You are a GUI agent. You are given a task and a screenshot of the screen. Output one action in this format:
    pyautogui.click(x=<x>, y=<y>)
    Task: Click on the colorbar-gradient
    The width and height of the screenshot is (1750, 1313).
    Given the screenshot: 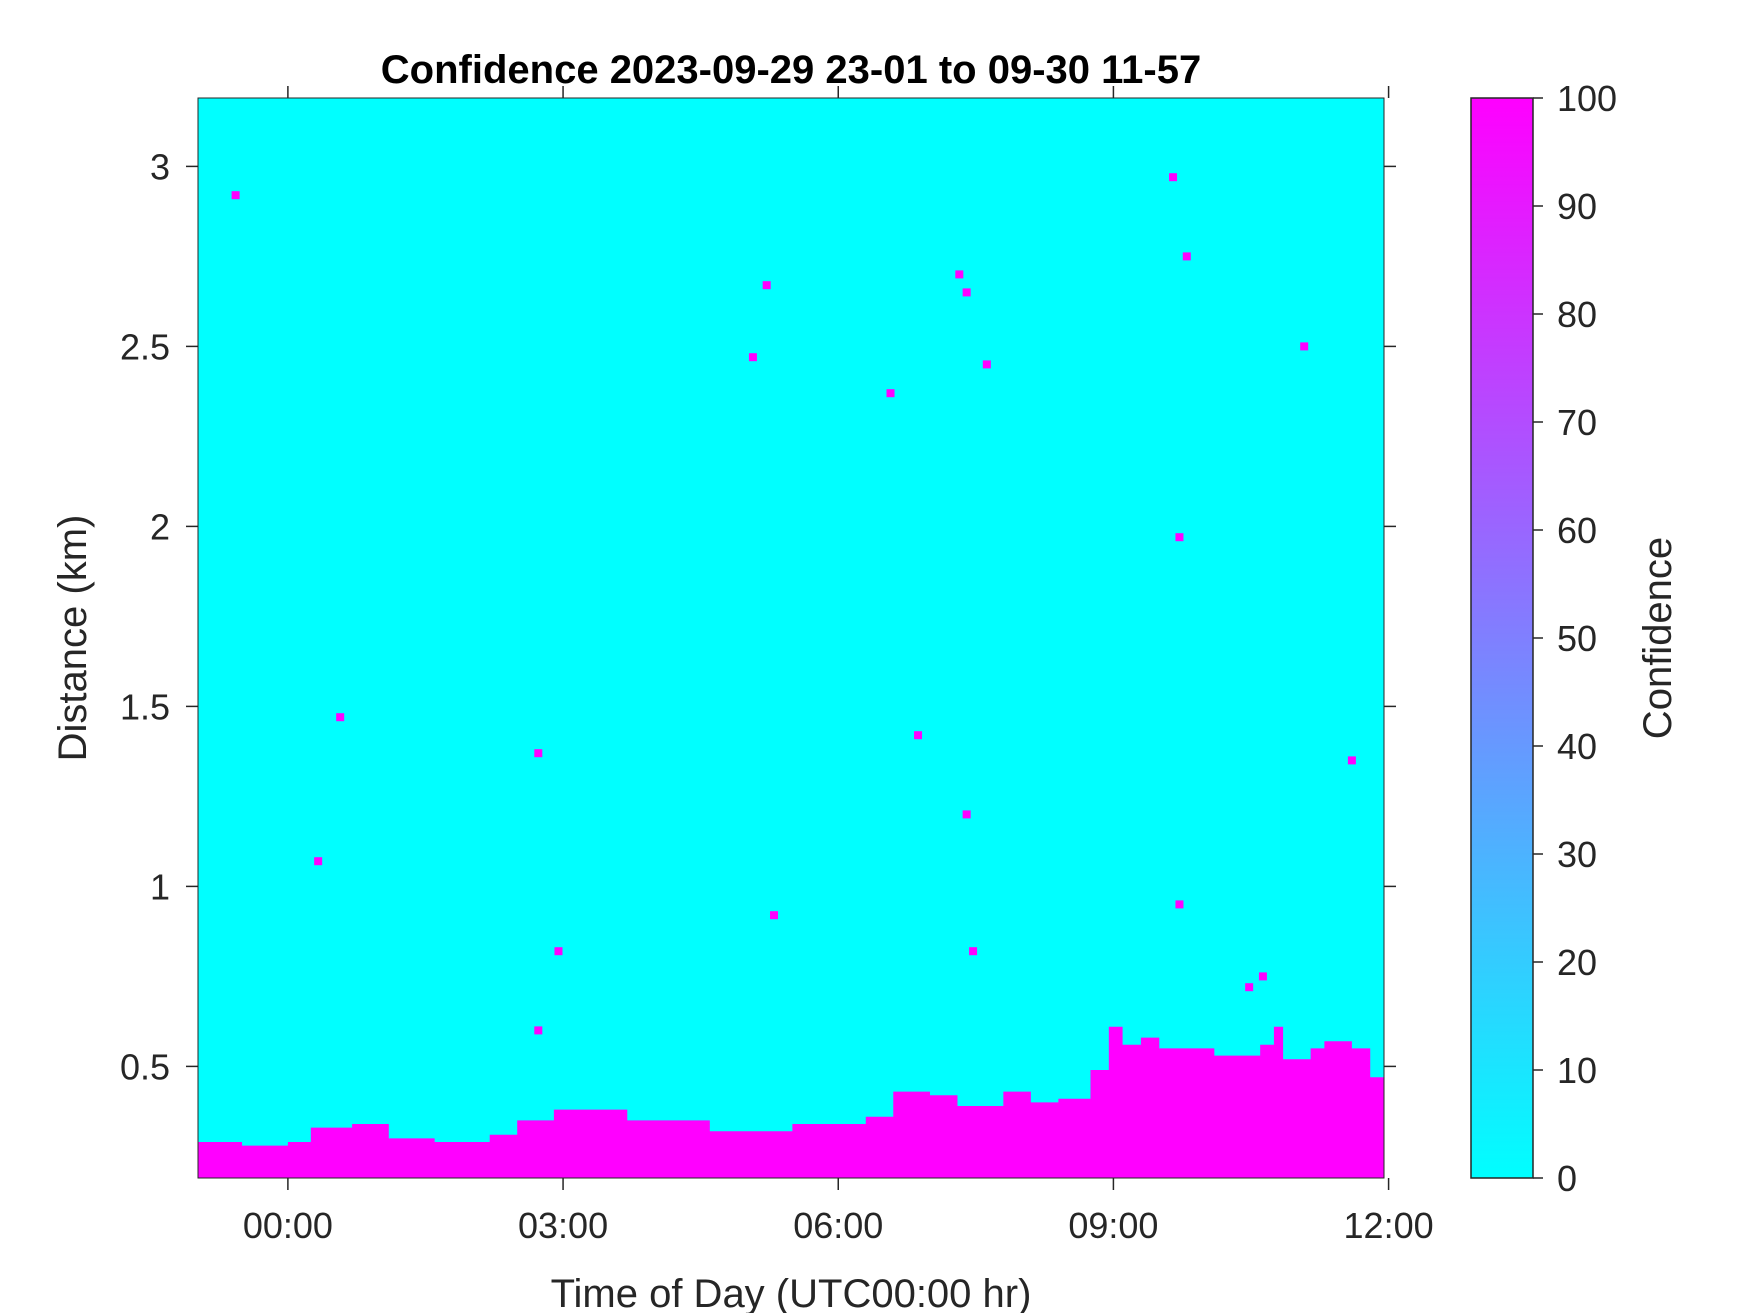 What is the action you would take?
    pyautogui.click(x=1502, y=638)
    